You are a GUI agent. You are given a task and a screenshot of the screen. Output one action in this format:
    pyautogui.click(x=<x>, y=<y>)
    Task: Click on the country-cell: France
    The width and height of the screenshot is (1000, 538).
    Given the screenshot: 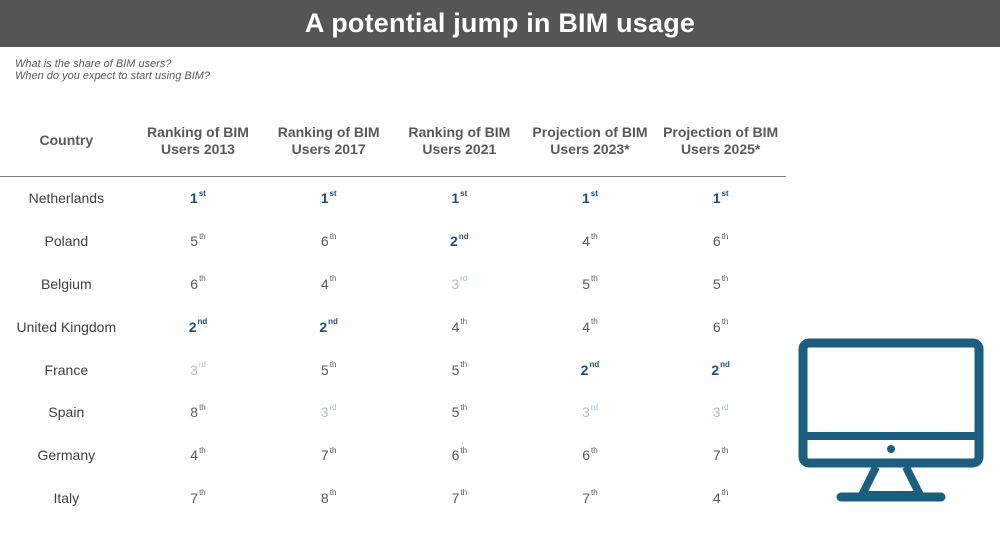 What is the action you would take?
    pyautogui.click(x=66, y=369)
    